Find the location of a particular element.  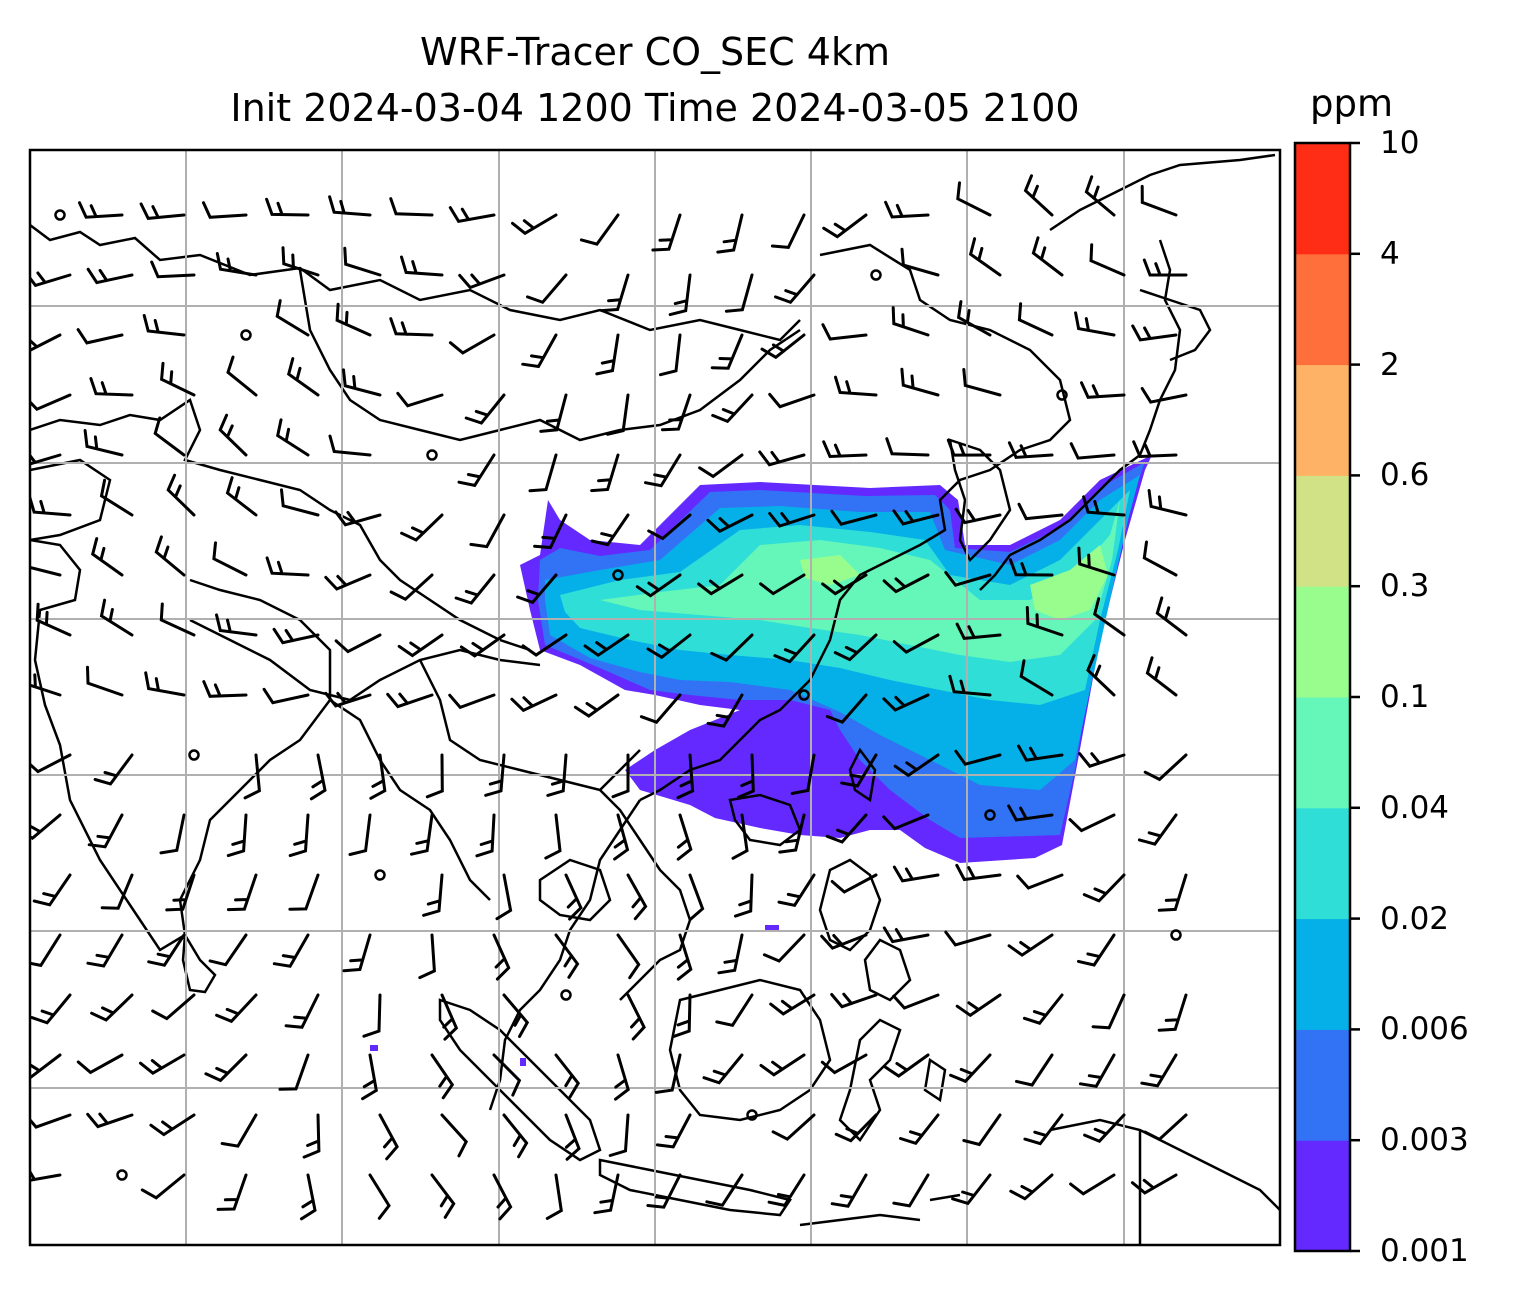

coast-sakhalin is located at coordinates (1162, 192).